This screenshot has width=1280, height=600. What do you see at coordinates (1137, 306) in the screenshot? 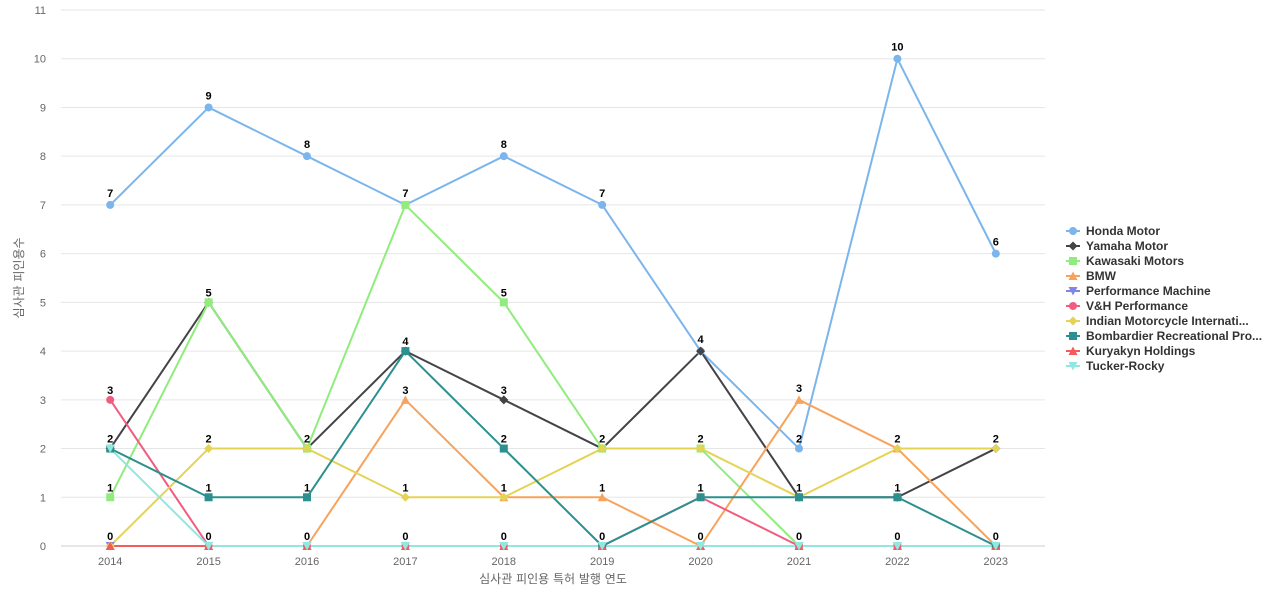
I see `legend-label: V&H Performance` at bounding box center [1137, 306].